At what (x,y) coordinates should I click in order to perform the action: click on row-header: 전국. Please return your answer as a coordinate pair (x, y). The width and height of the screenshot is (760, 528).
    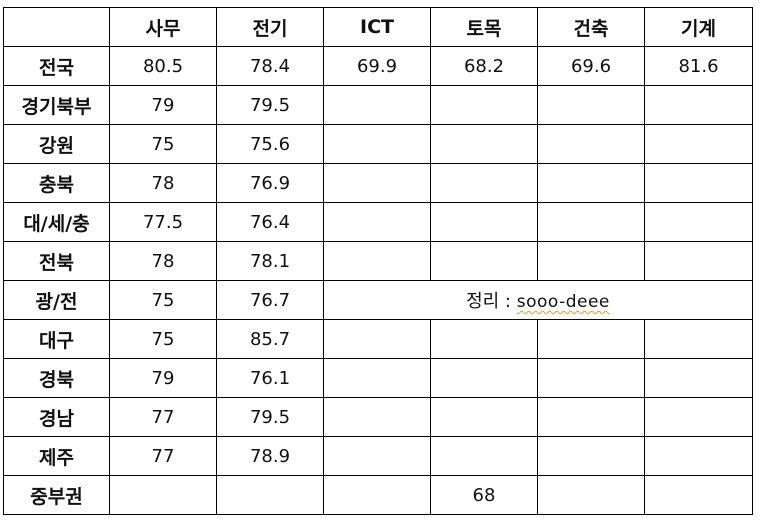
    Looking at the image, I should click on (56, 66).